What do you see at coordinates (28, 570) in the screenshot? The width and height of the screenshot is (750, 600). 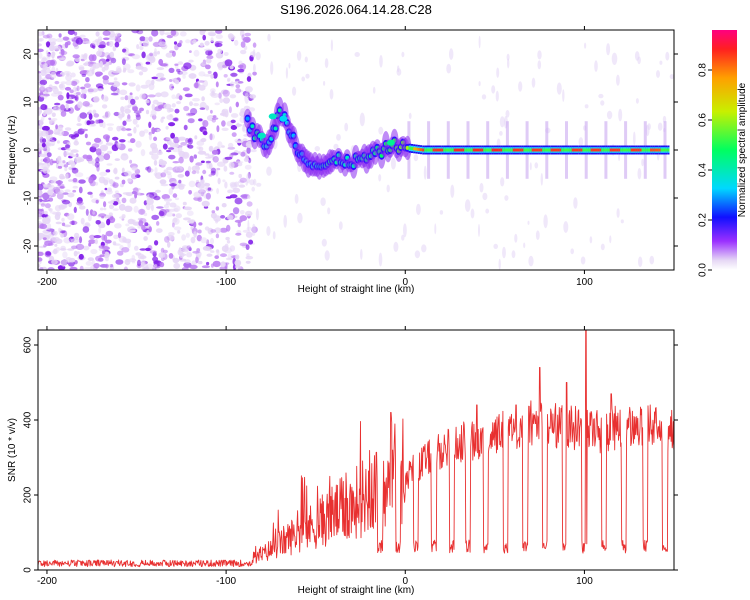 I see `y-tick-label: 0` at bounding box center [28, 570].